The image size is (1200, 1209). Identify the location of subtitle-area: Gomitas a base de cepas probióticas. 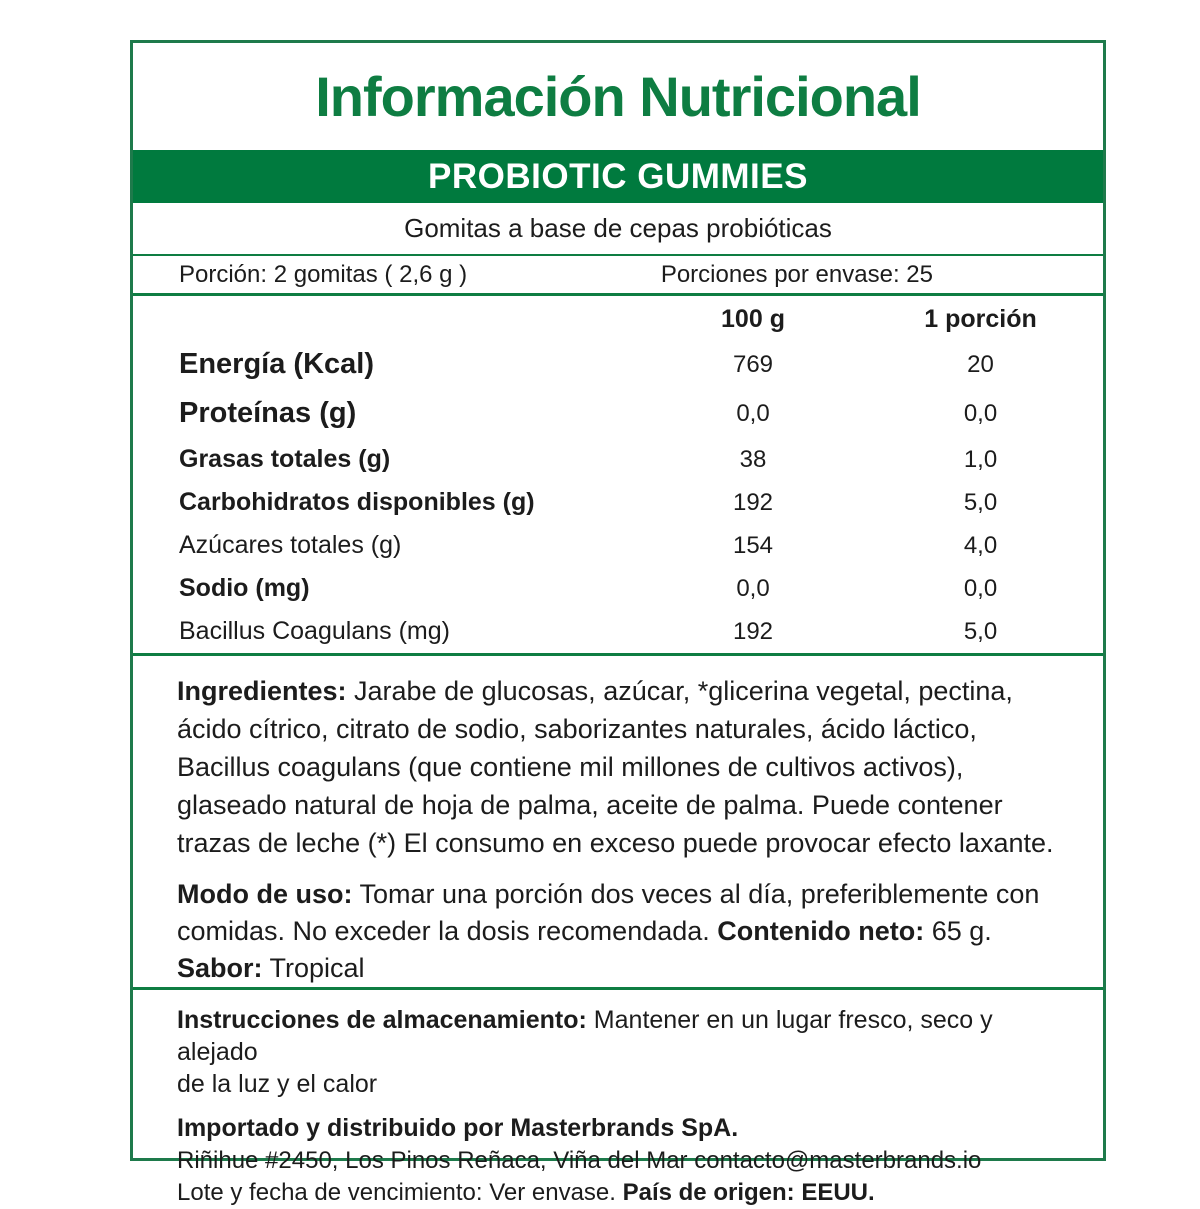
(618, 229).